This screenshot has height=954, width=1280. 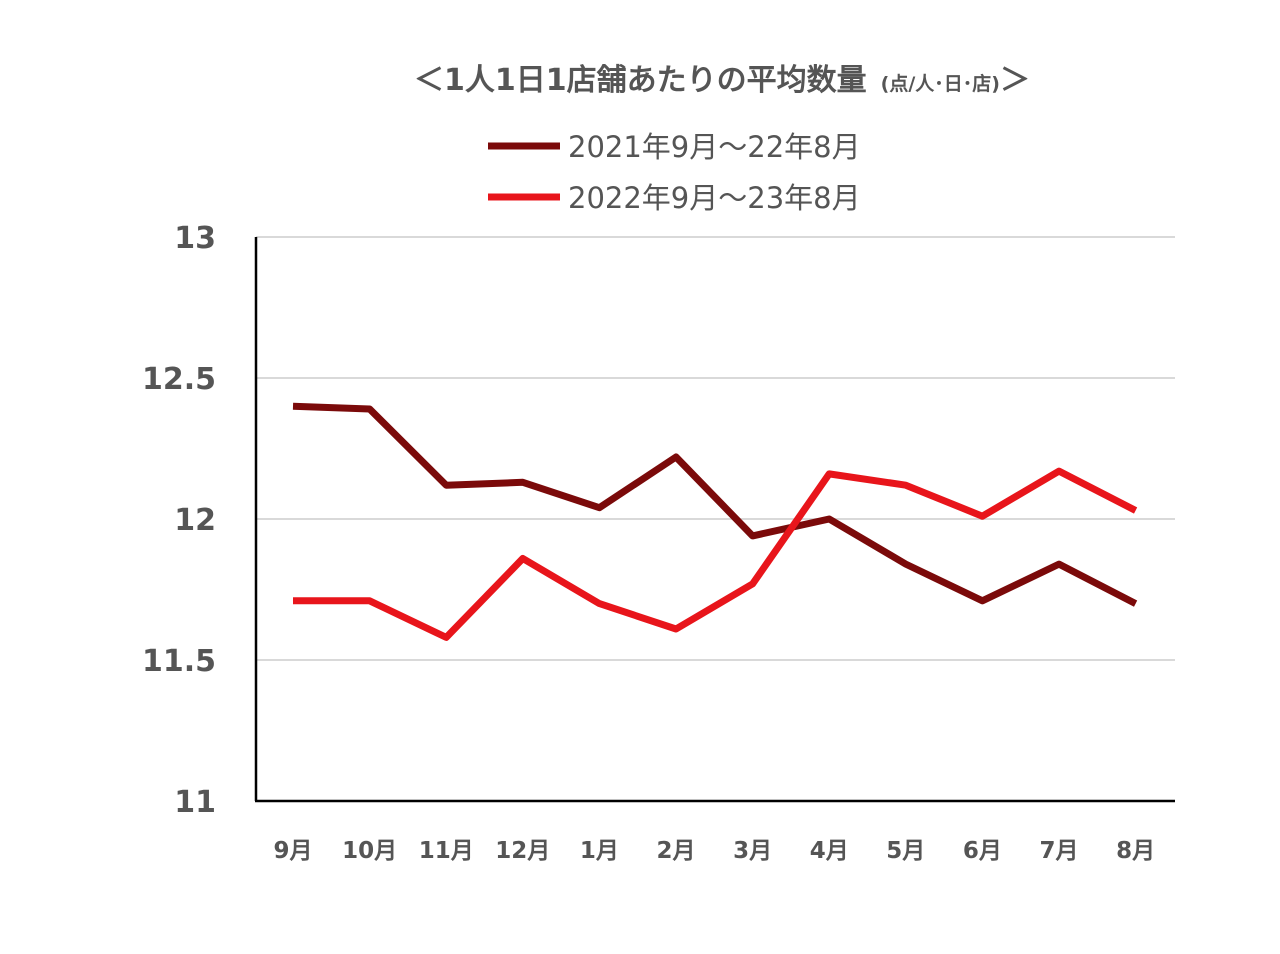 What do you see at coordinates (446, 851) in the screenshot?
I see `x-tick-label: 11月` at bounding box center [446, 851].